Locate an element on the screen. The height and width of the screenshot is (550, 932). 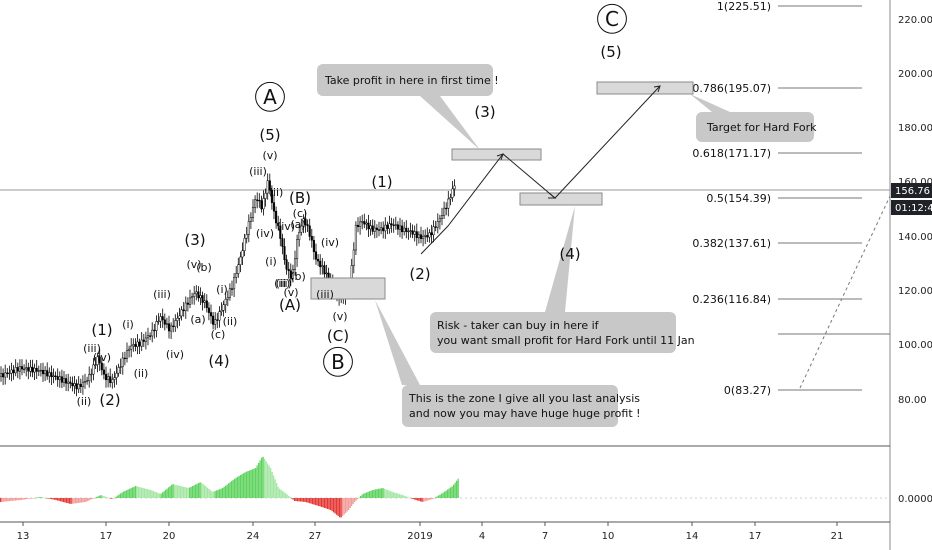
wave-label: (5) is located at coordinates (269, 135).